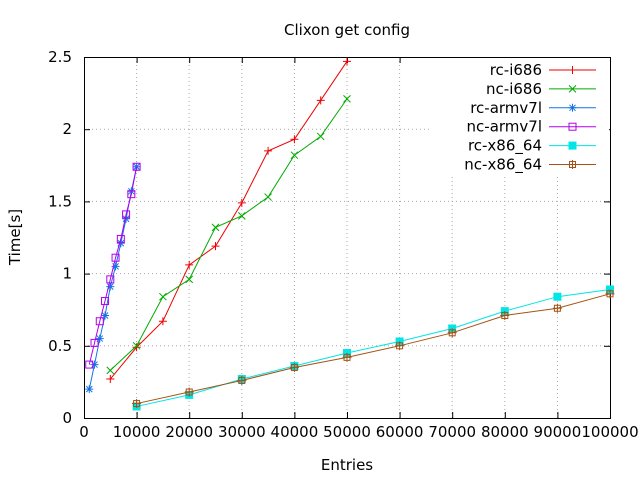 Image resolution: width=640 pixels, height=480 pixels. I want to click on series-line, so click(113, 265).